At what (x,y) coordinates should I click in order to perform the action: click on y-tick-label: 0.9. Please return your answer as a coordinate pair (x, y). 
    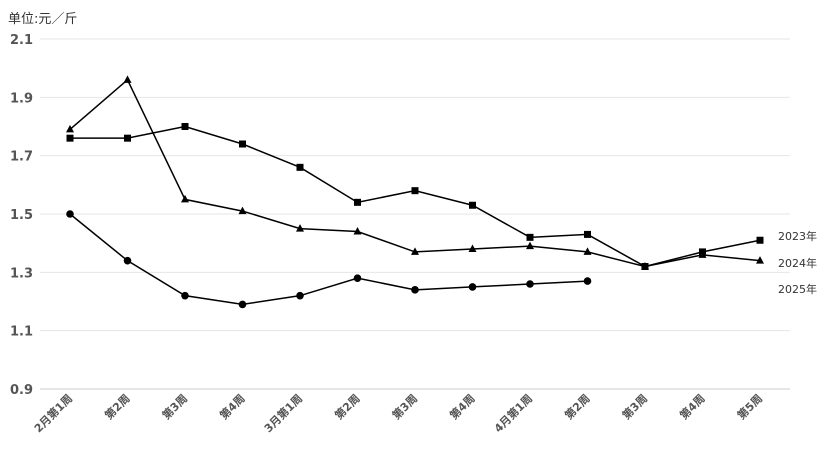
    Looking at the image, I should click on (21, 390).